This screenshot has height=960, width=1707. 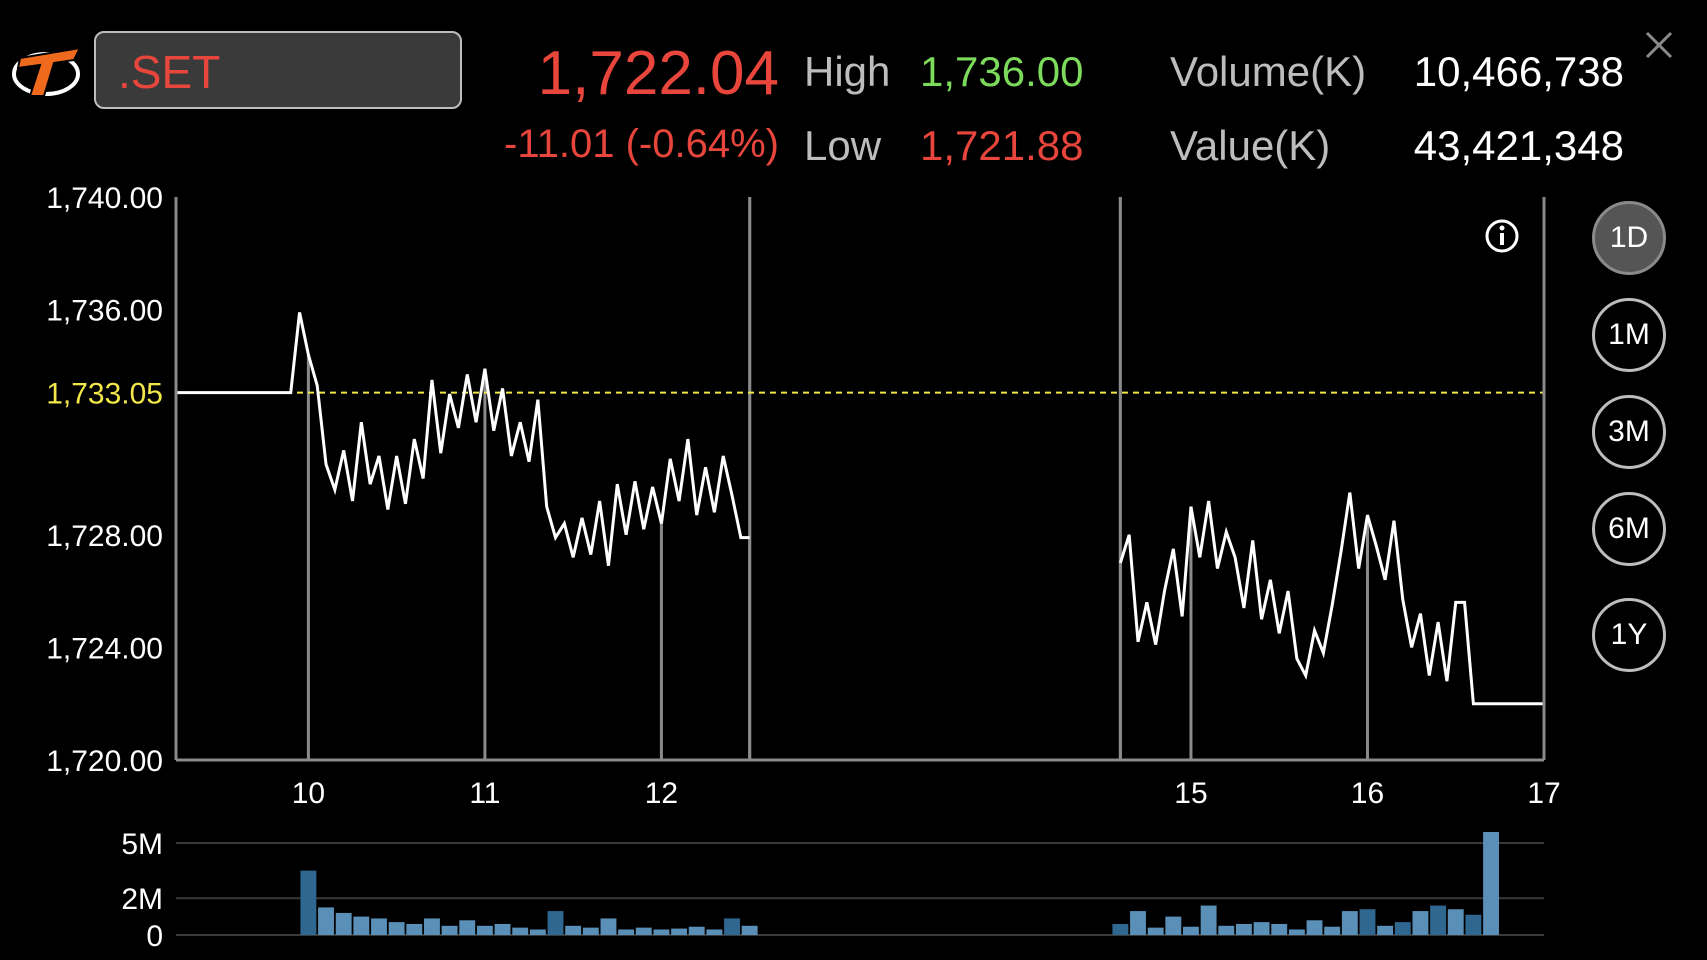 I want to click on x-tick-label: 16, so click(x=1367, y=793).